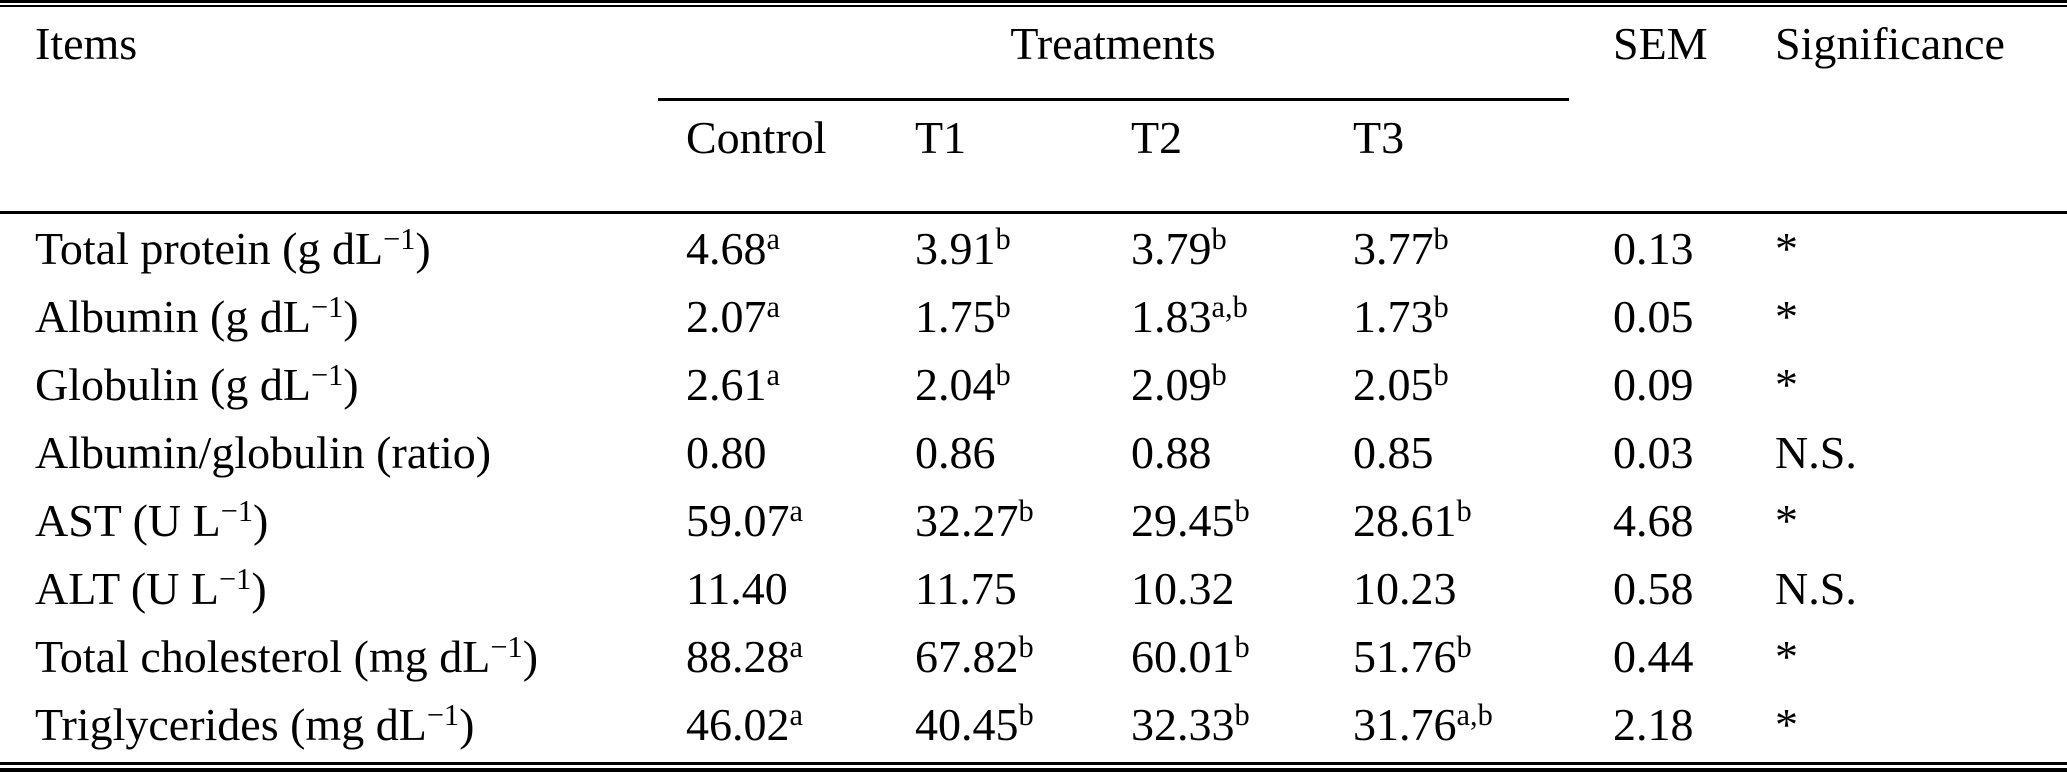 The image size is (2067, 772). Describe the element at coordinates (263, 656) in the screenshot. I see `row-label-text: Total cholesterol (mg dL` at that location.